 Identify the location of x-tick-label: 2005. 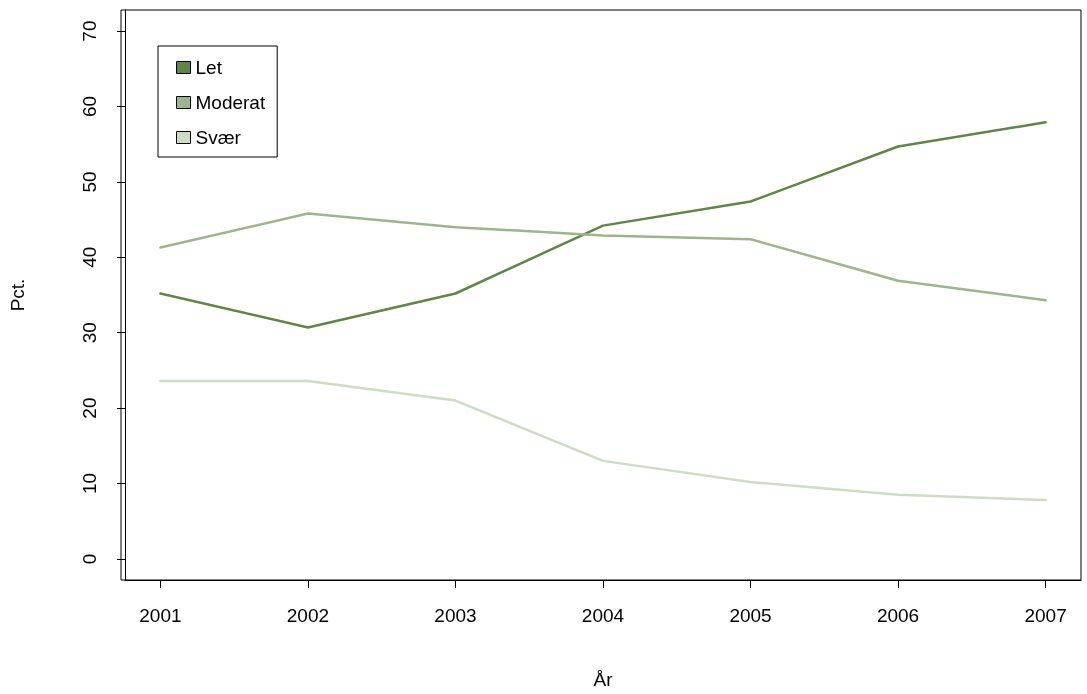
(750, 615).